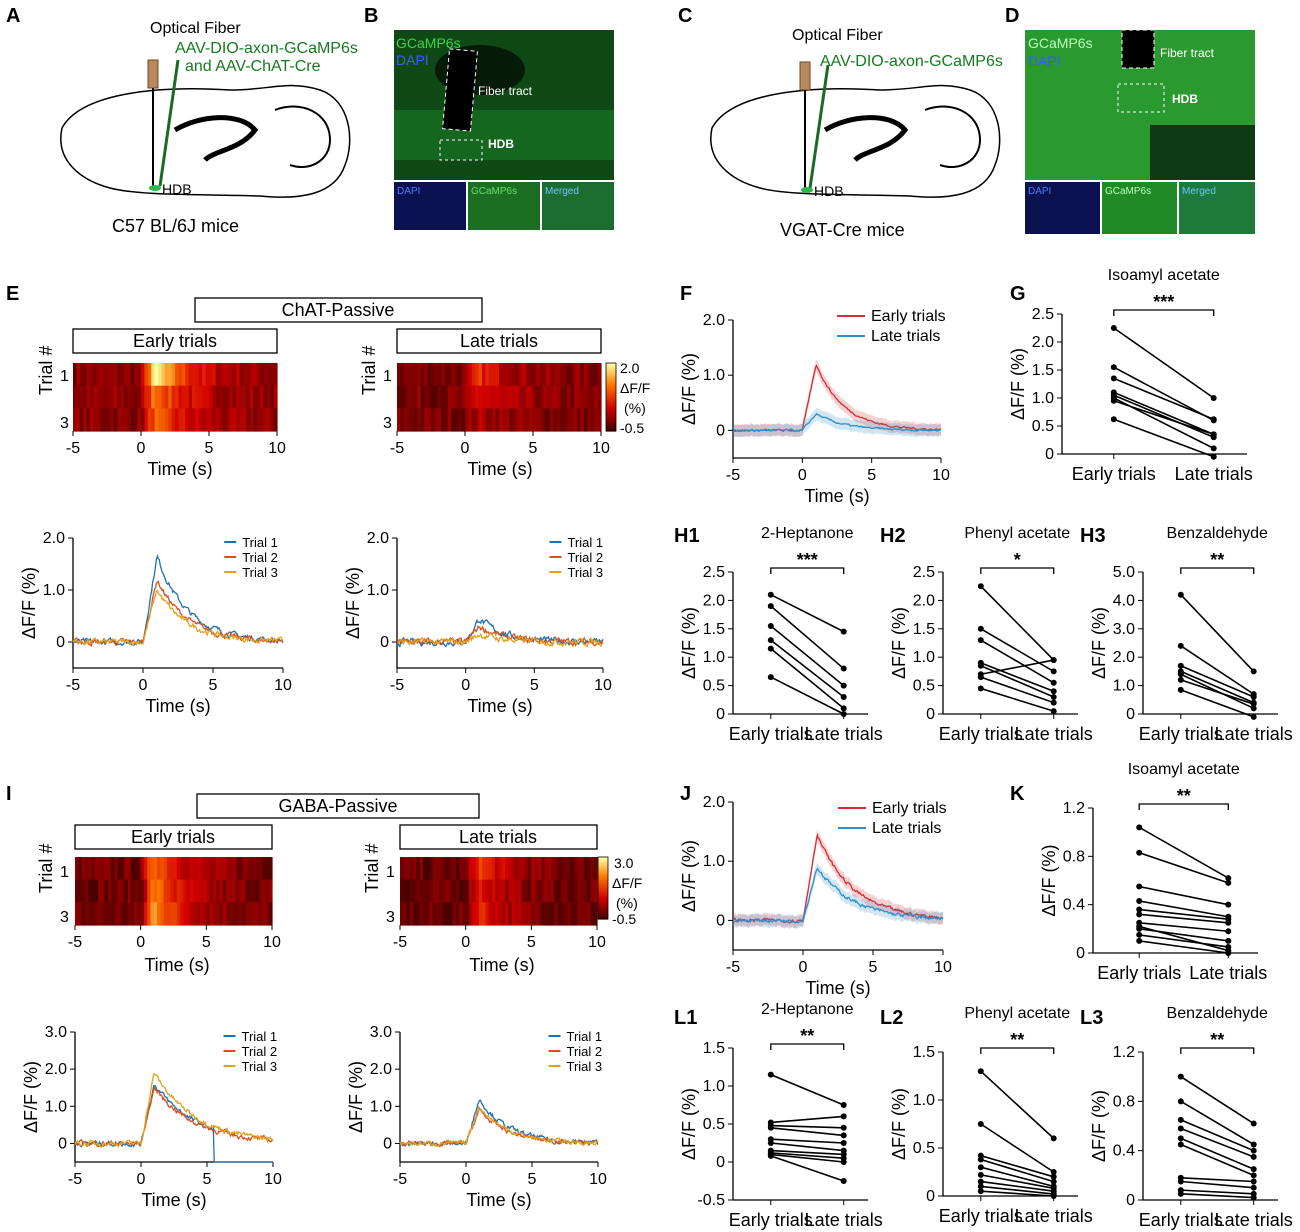 Image resolution: width=1300 pixels, height=1232 pixels. I want to click on l1-ytick-label: -0.5, so click(711, 1200).